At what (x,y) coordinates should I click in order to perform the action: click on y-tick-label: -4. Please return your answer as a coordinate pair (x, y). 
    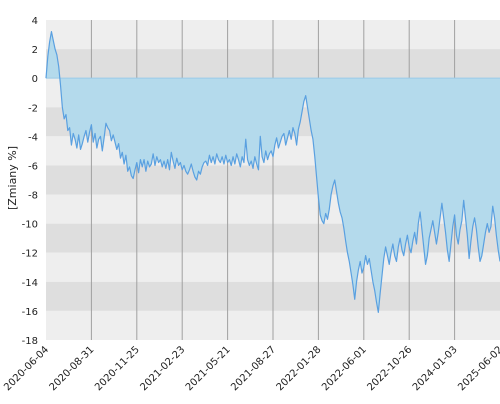
    Looking at the image, I should click on (33, 137).